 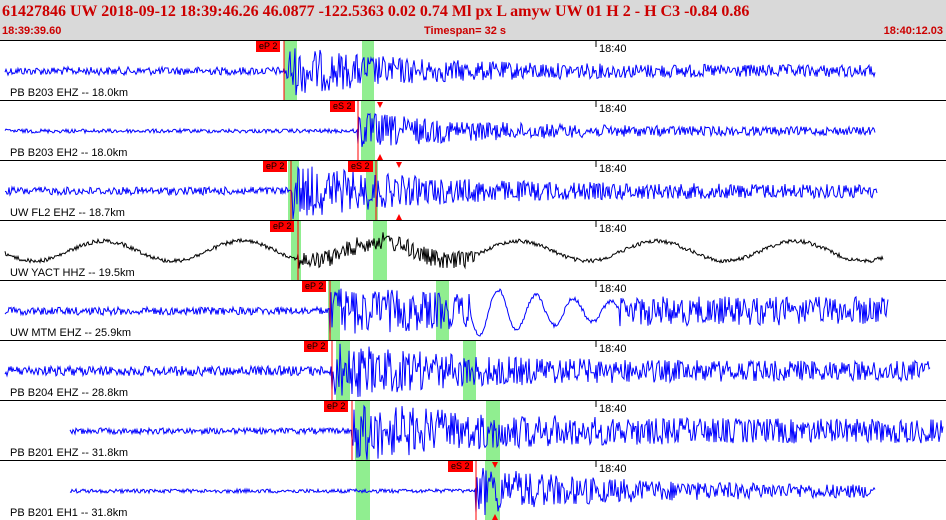 I want to click on channel-label: UW MTM EHZ -- 25.9km, so click(x=70, y=333).